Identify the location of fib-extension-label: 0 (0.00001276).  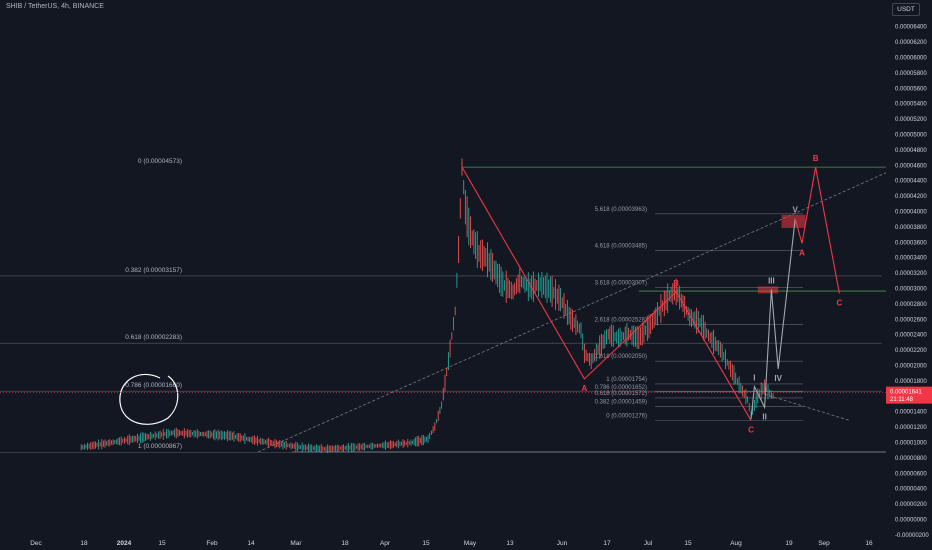
(626, 417).